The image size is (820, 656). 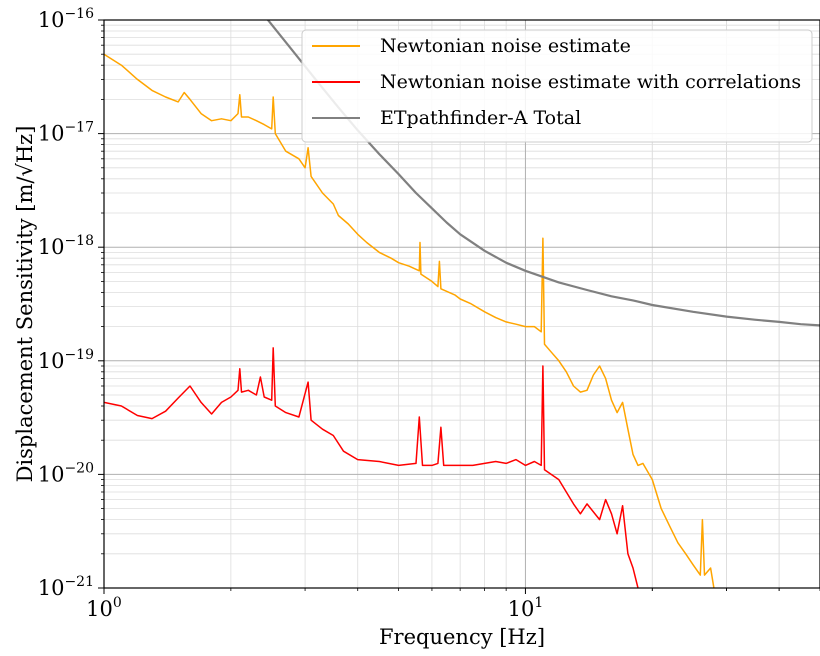 I want to click on y-tick-label: 10−17, so click(x=66, y=133).